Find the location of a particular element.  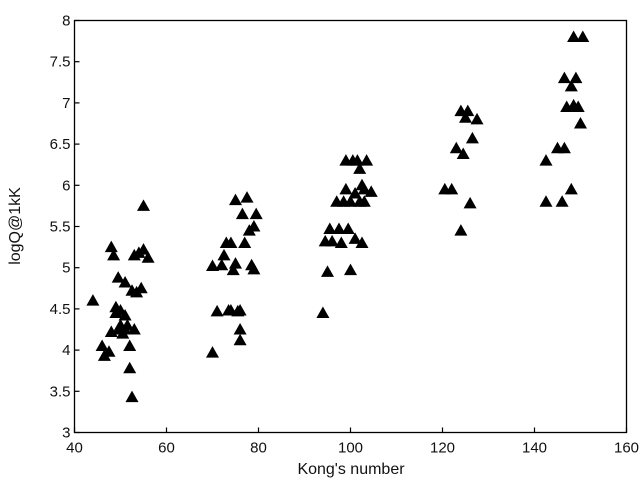

x-tick-label: 80 is located at coordinates (258, 448).